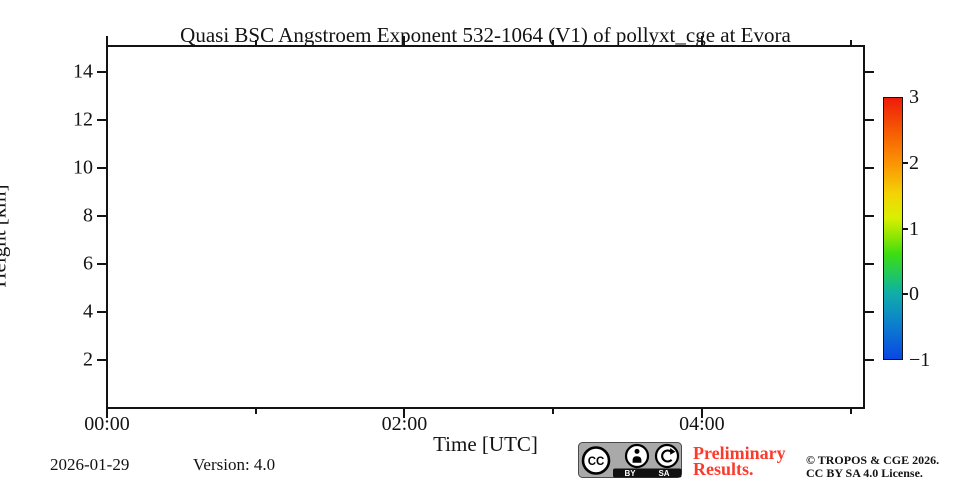 This screenshot has width=960, height=480. What do you see at coordinates (630, 473) in the screenshot?
I see `badge-by-label: BY` at bounding box center [630, 473].